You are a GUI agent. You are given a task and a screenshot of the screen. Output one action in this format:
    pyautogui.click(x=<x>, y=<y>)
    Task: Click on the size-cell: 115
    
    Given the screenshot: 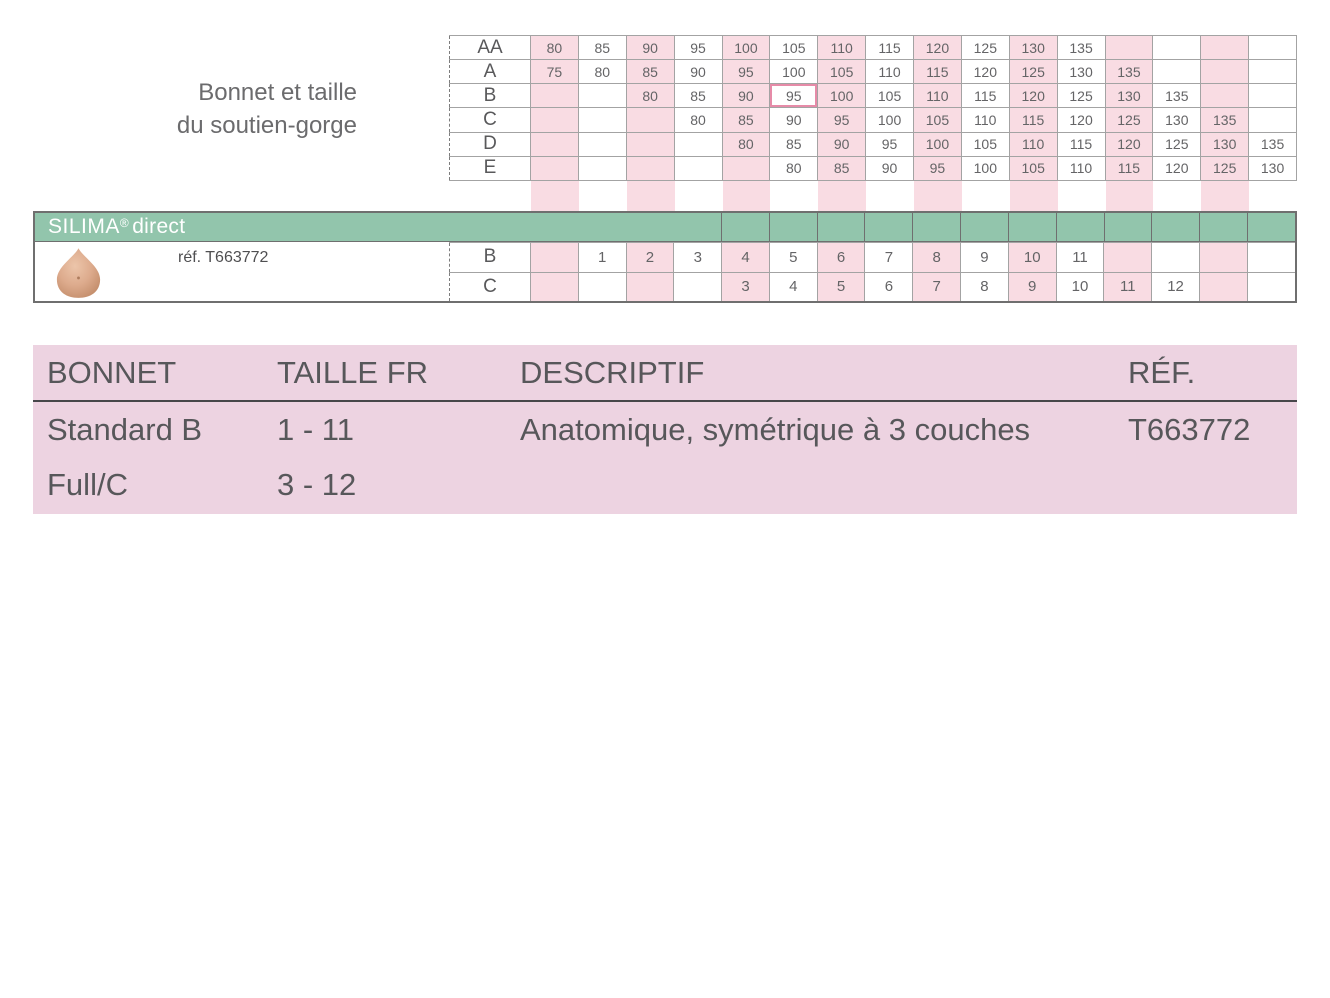 What is the action you would take?
    pyautogui.click(x=985, y=96)
    